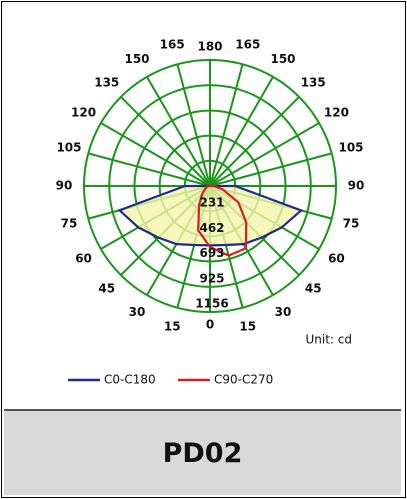 Image resolution: width=407 pixels, height=499 pixels. What do you see at coordinates (211, 278) in the screenshot?
I see `r-tick-label: 925` at bounding box center [211, 278].